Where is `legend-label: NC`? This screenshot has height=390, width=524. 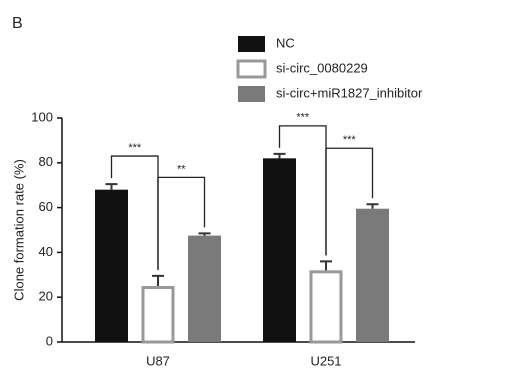 legend-label: NC is located at coordinates (285, 42).